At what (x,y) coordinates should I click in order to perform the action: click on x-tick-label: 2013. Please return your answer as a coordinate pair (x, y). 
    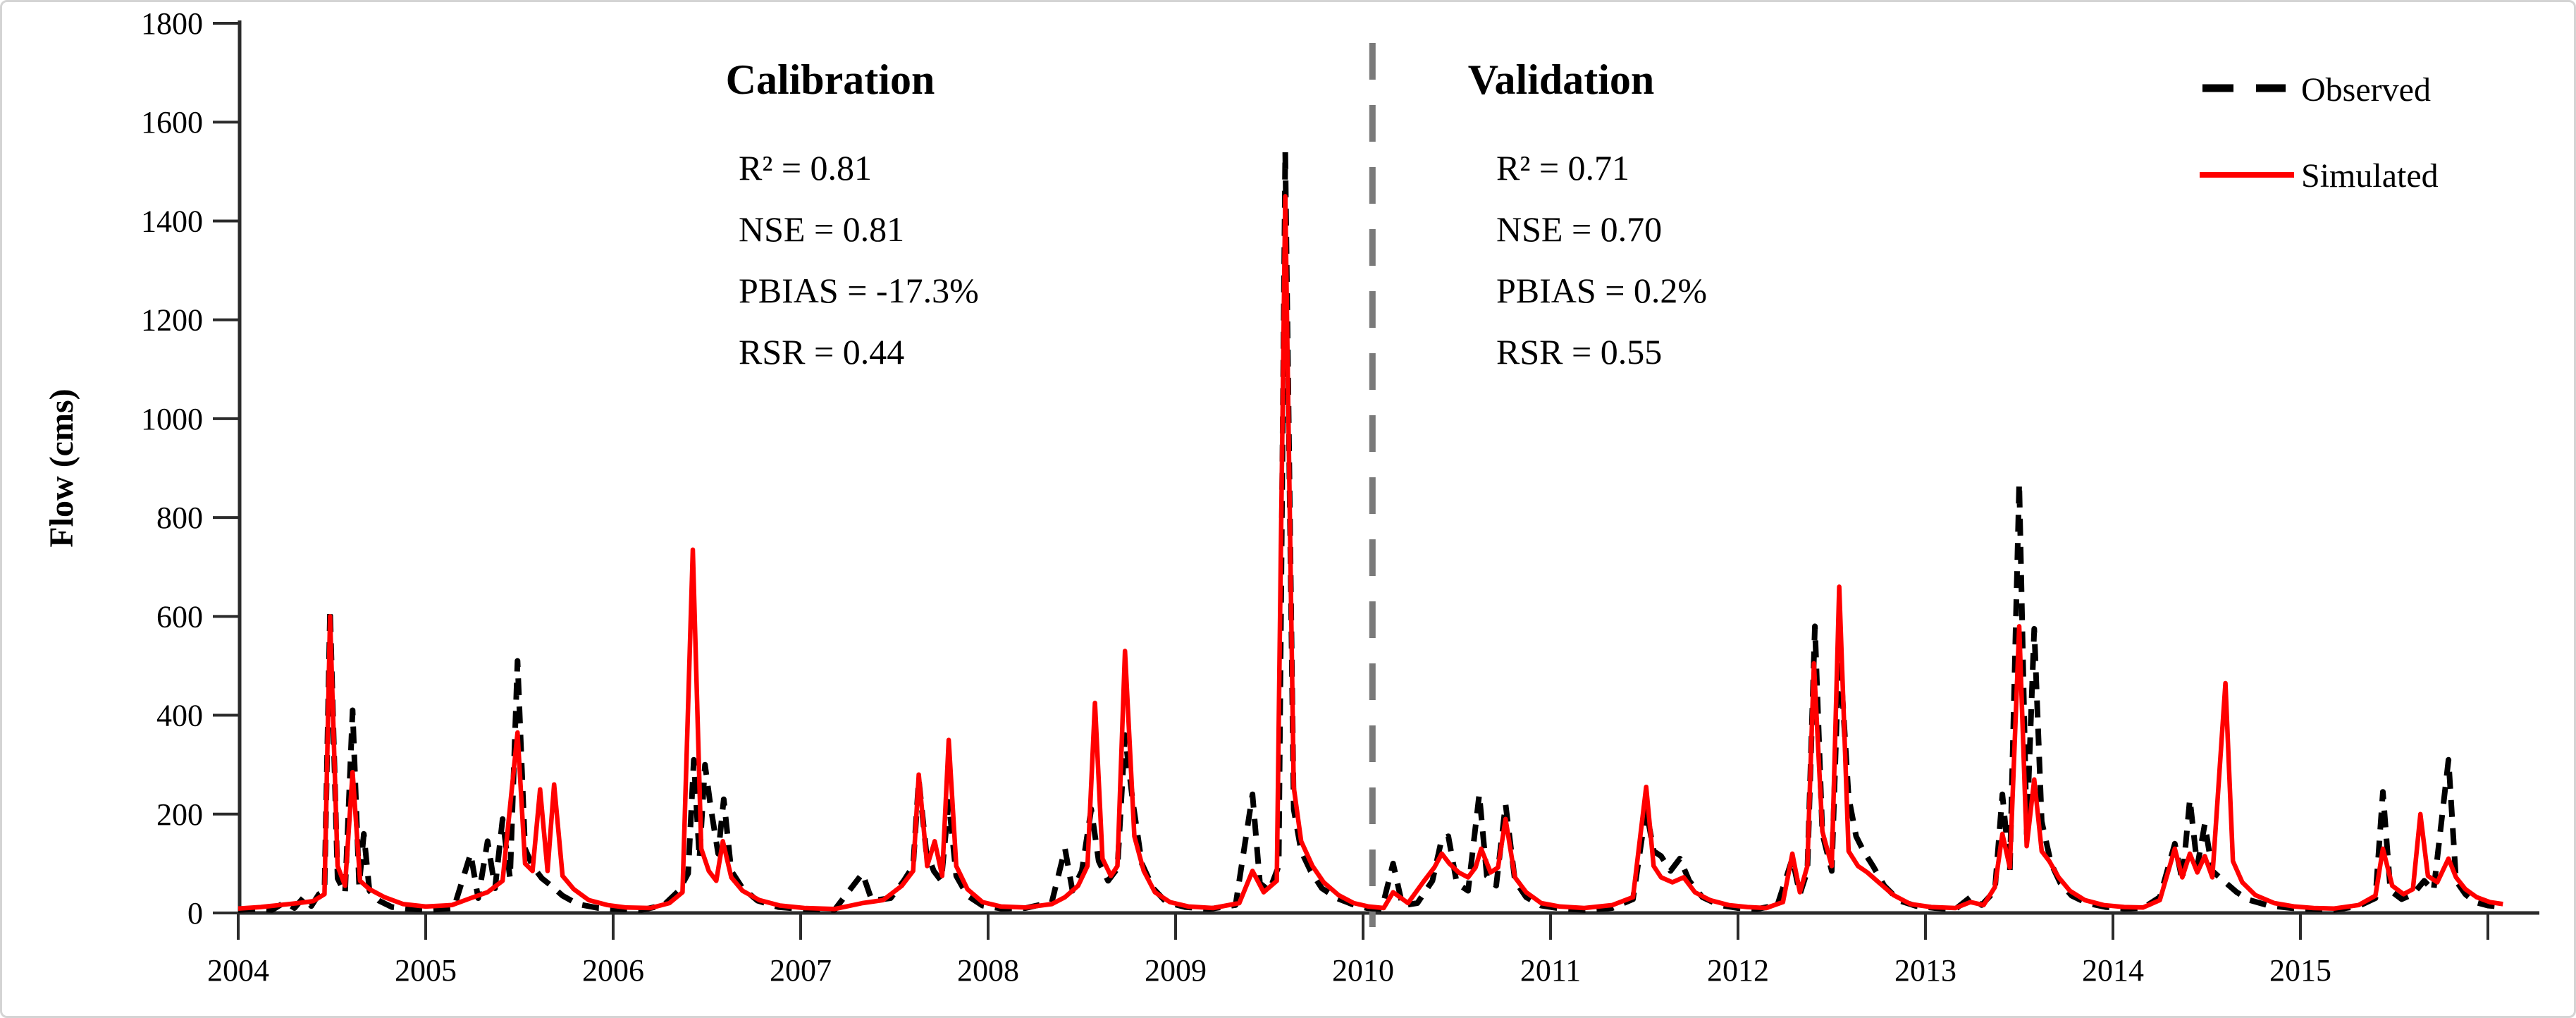
    Looking at the image, I should click on (1925, 971).